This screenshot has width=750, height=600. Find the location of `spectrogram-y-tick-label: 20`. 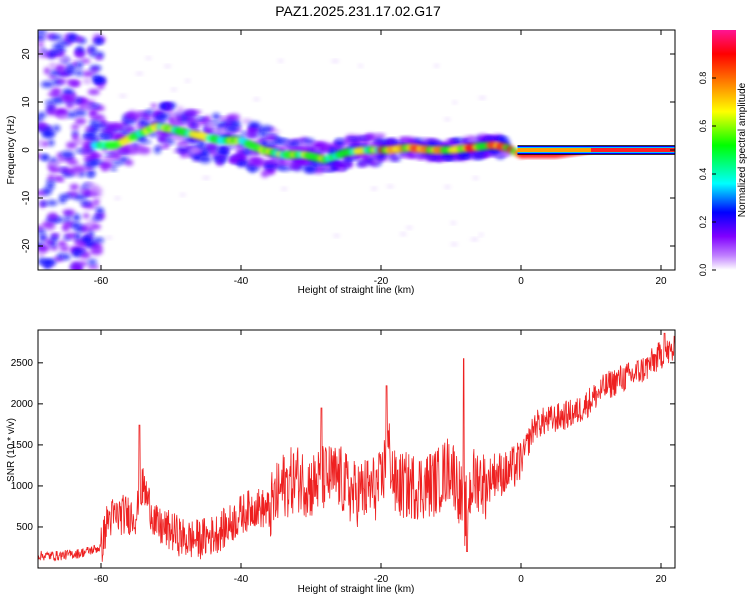

spectrogram-y-tick-label: 20 is located at coordinates (26, 54).